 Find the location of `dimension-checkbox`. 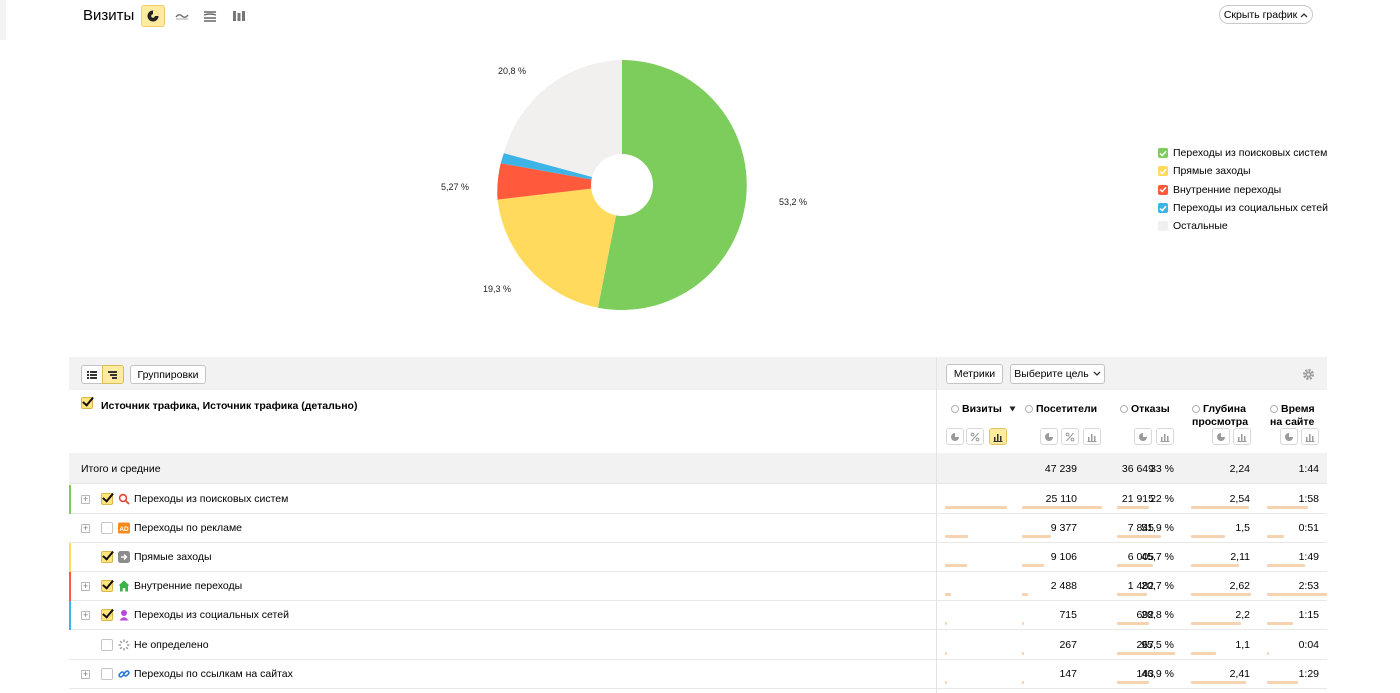

dimension-checkbox is located at coordinates (87, 403).